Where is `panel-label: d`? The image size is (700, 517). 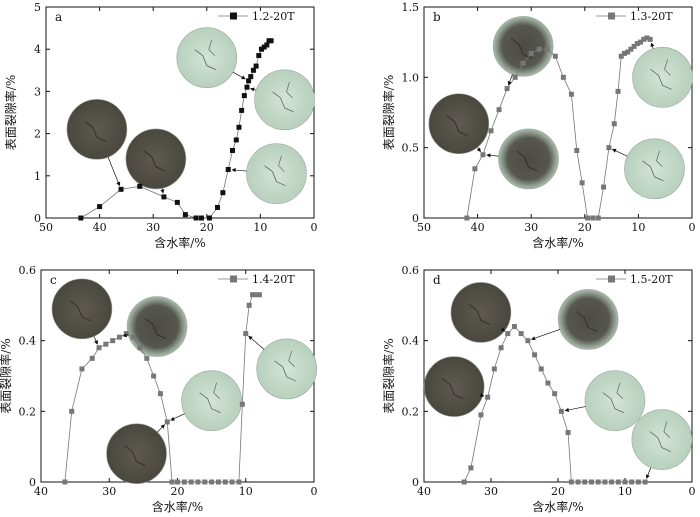
panel-label: d is located at coordinates (437, 280).